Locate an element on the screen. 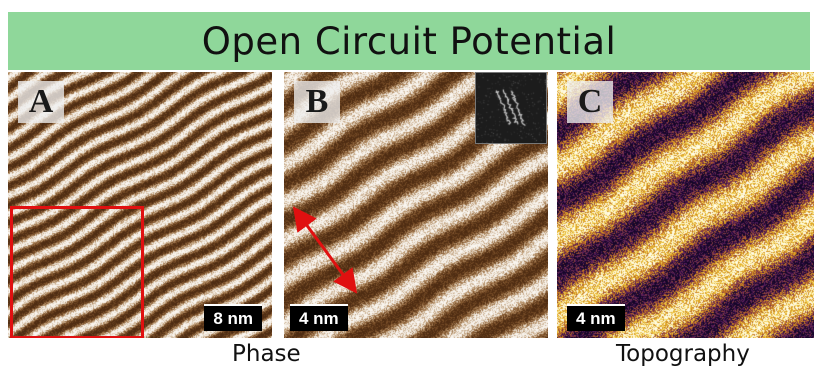 The width and height of the screenshot is (814, 371). caption-topography: Topography is located at coordinates (683, 354).